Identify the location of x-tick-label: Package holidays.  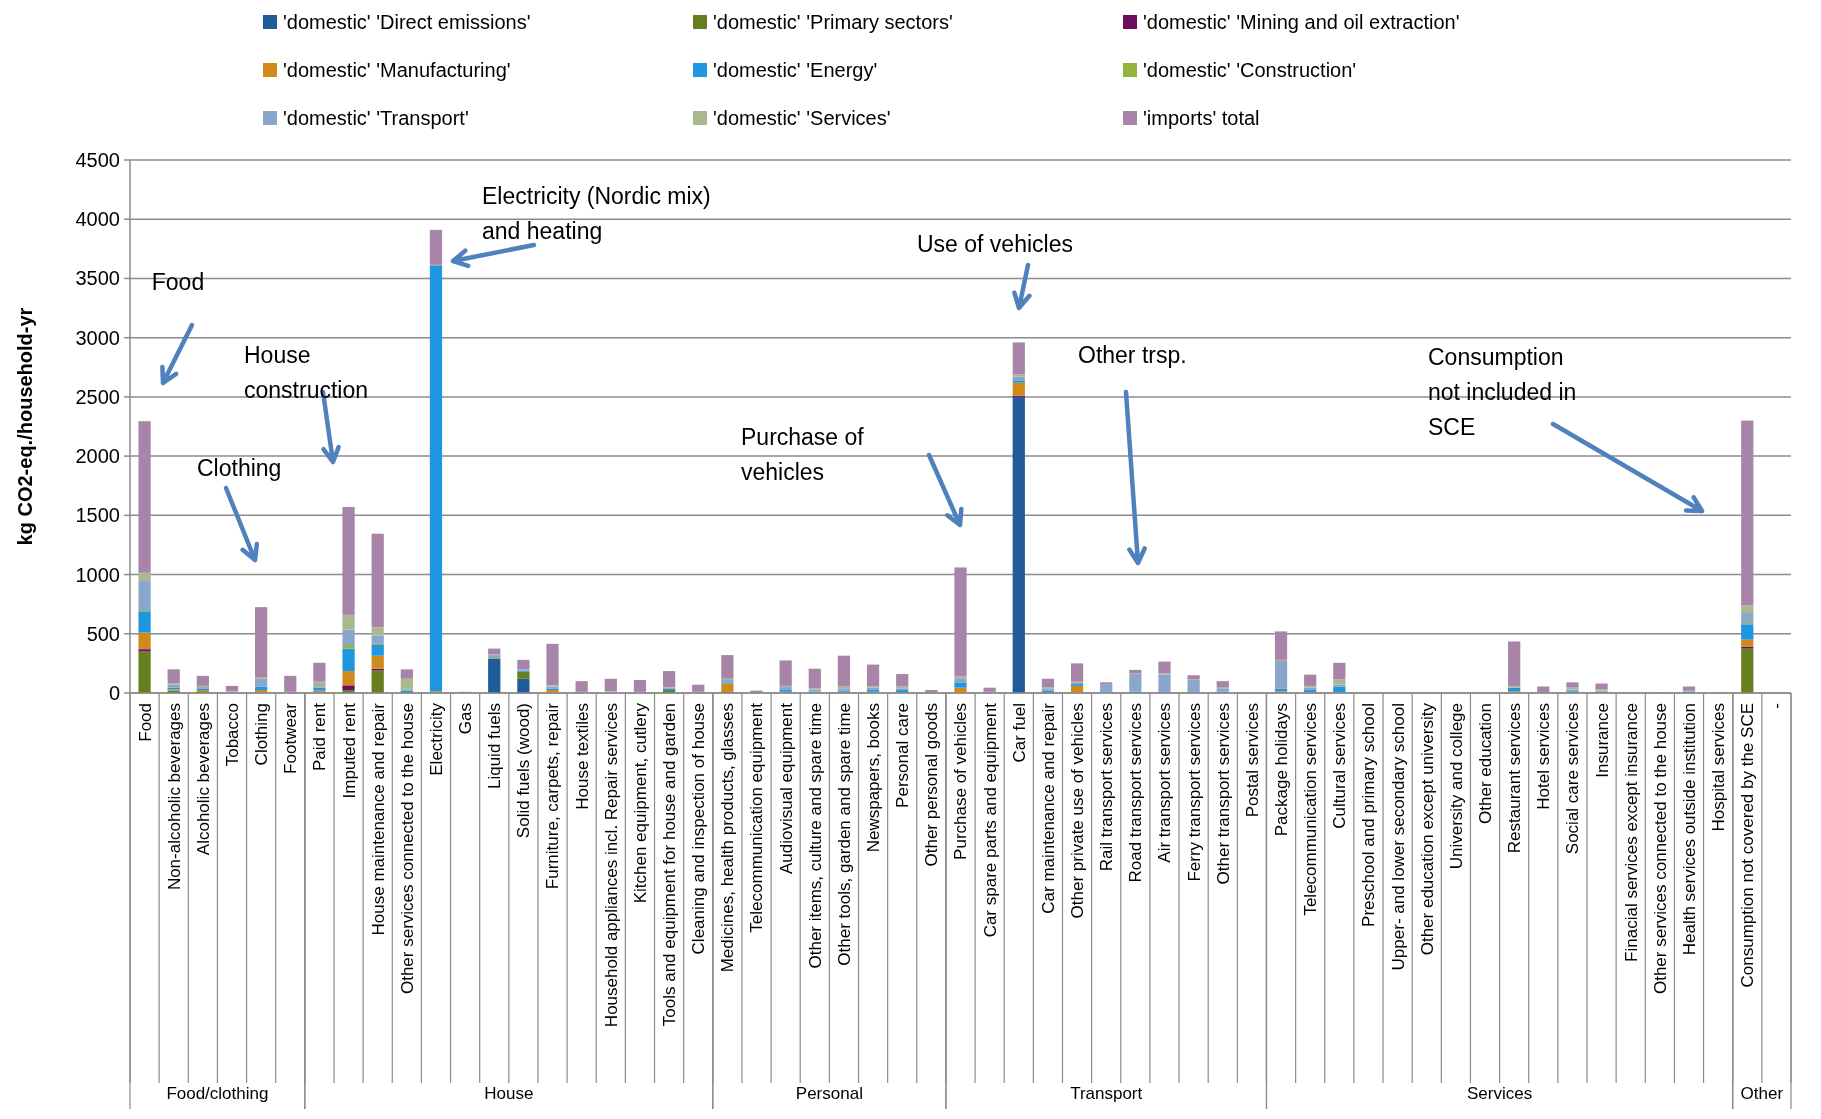
(1281, 770).